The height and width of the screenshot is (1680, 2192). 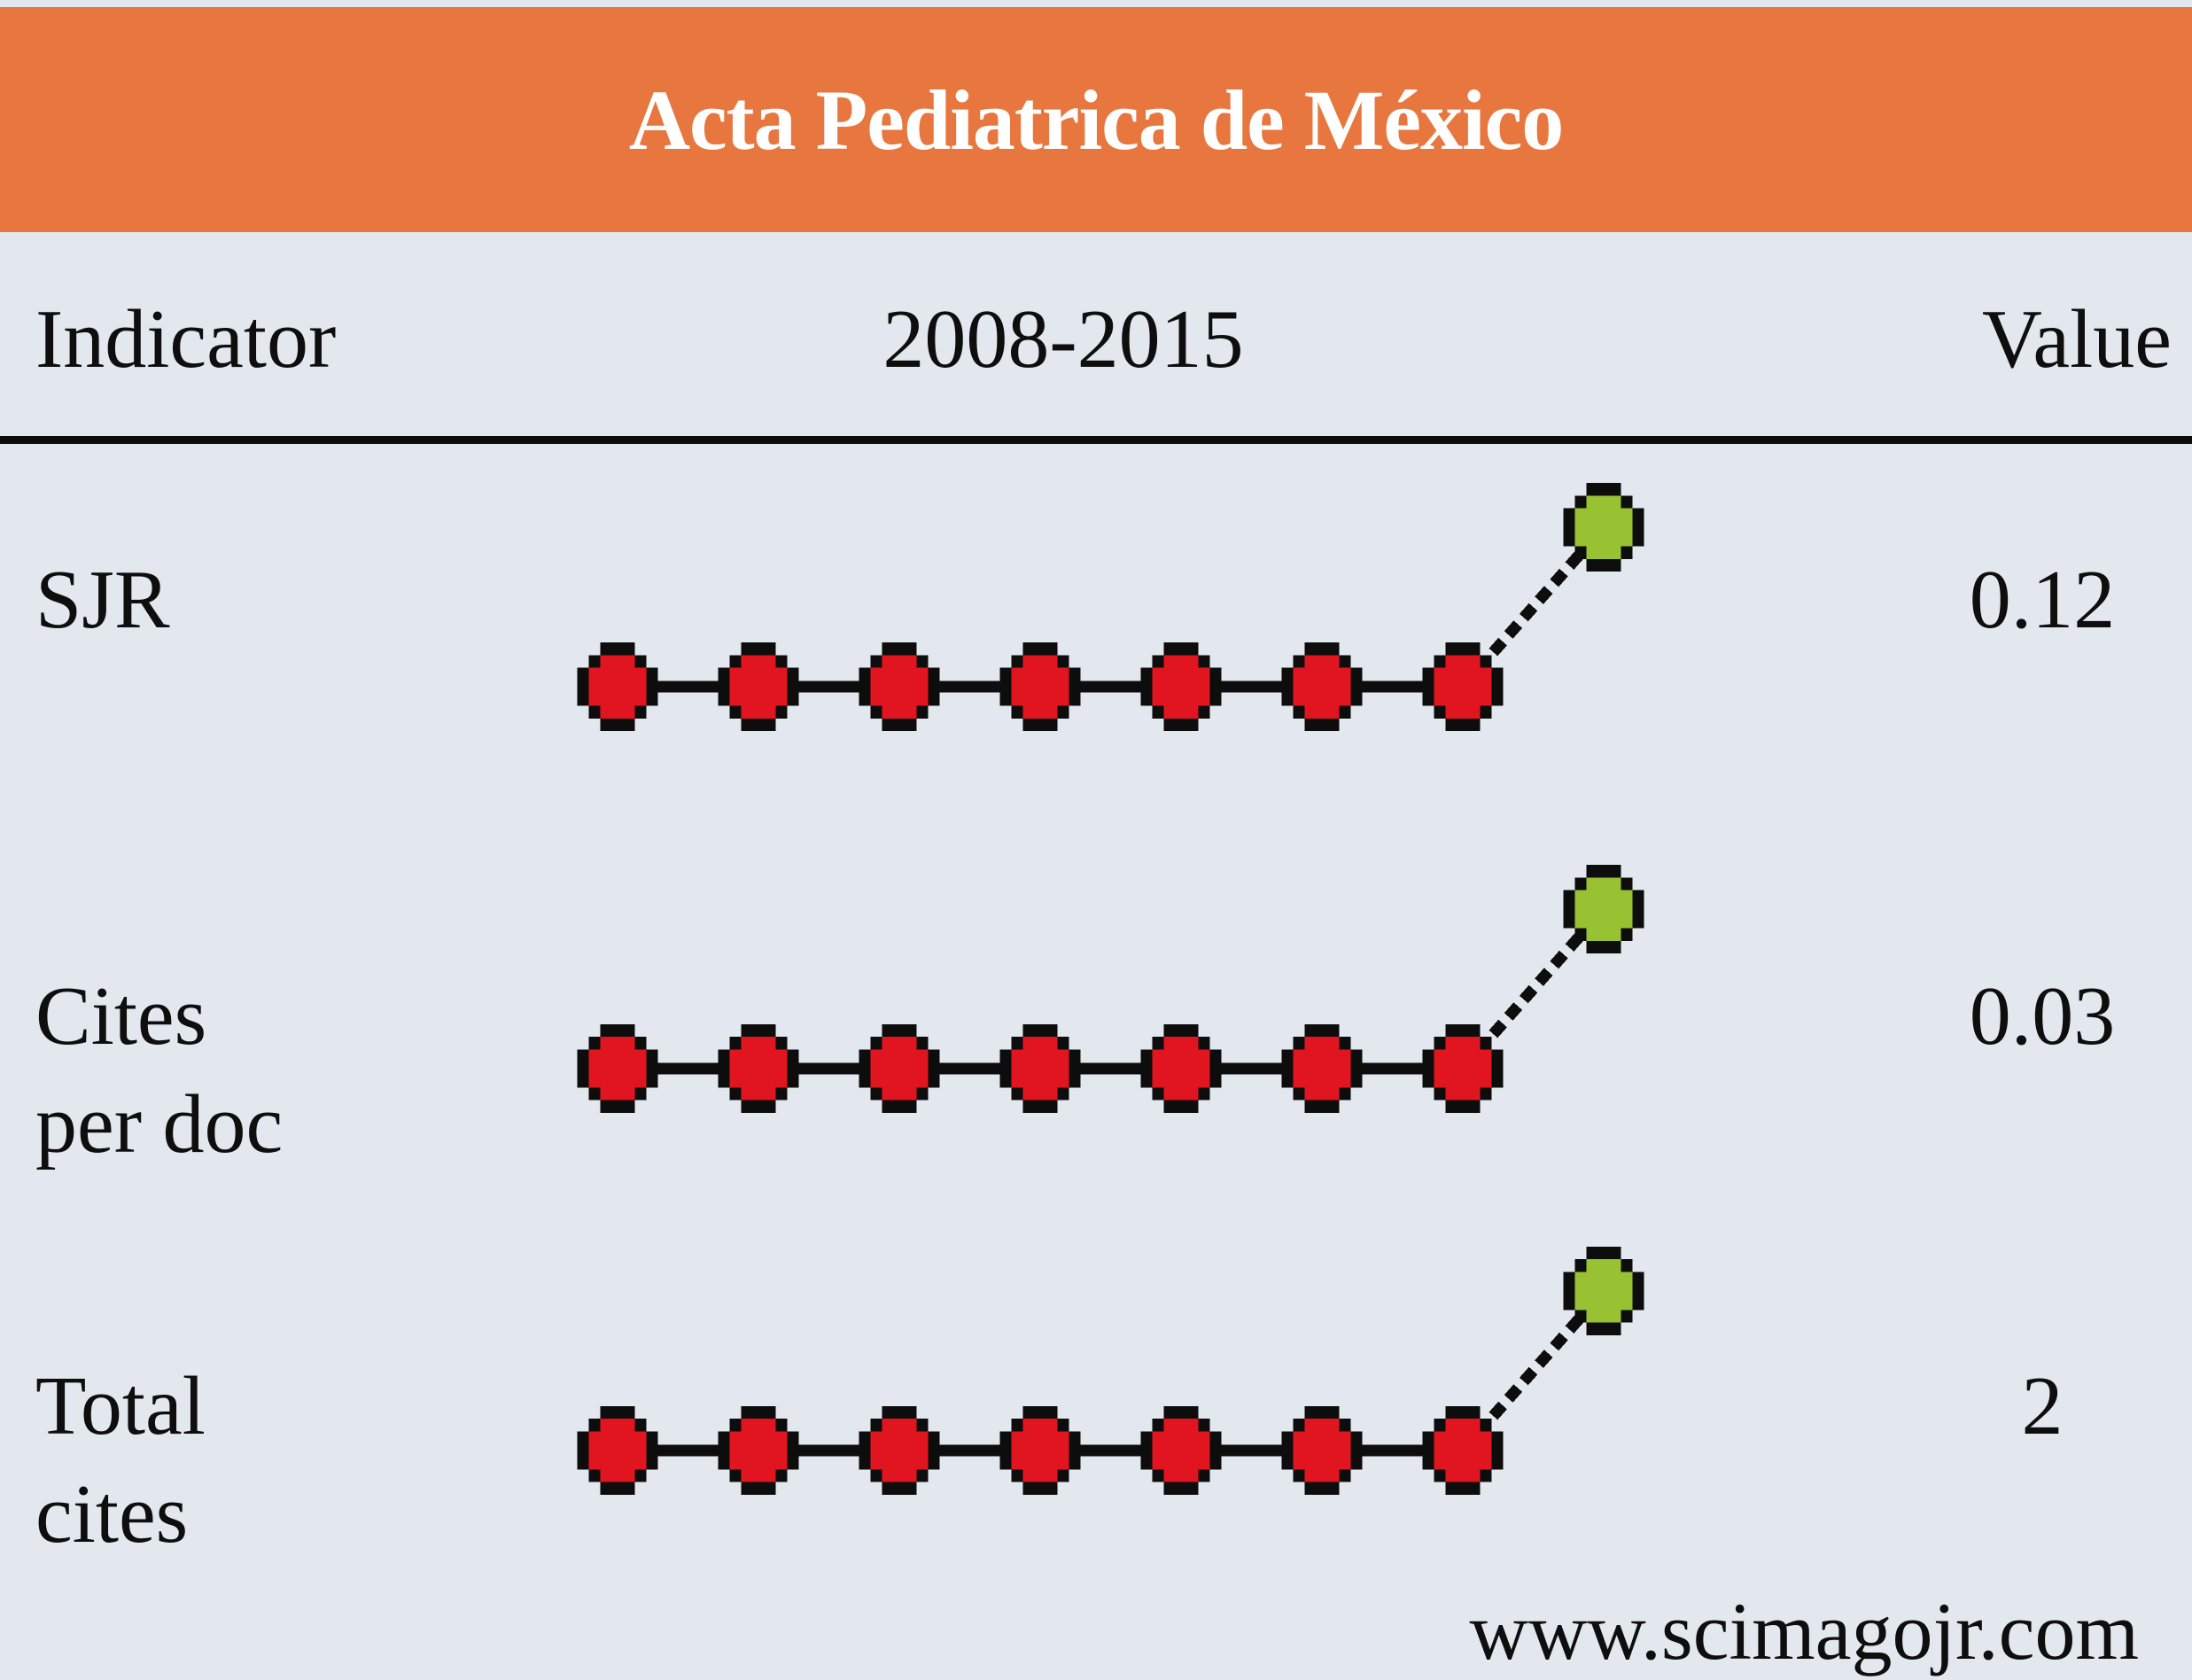 I want to click on sparkline-cites-per-doc, so click(x=1110, y=989).